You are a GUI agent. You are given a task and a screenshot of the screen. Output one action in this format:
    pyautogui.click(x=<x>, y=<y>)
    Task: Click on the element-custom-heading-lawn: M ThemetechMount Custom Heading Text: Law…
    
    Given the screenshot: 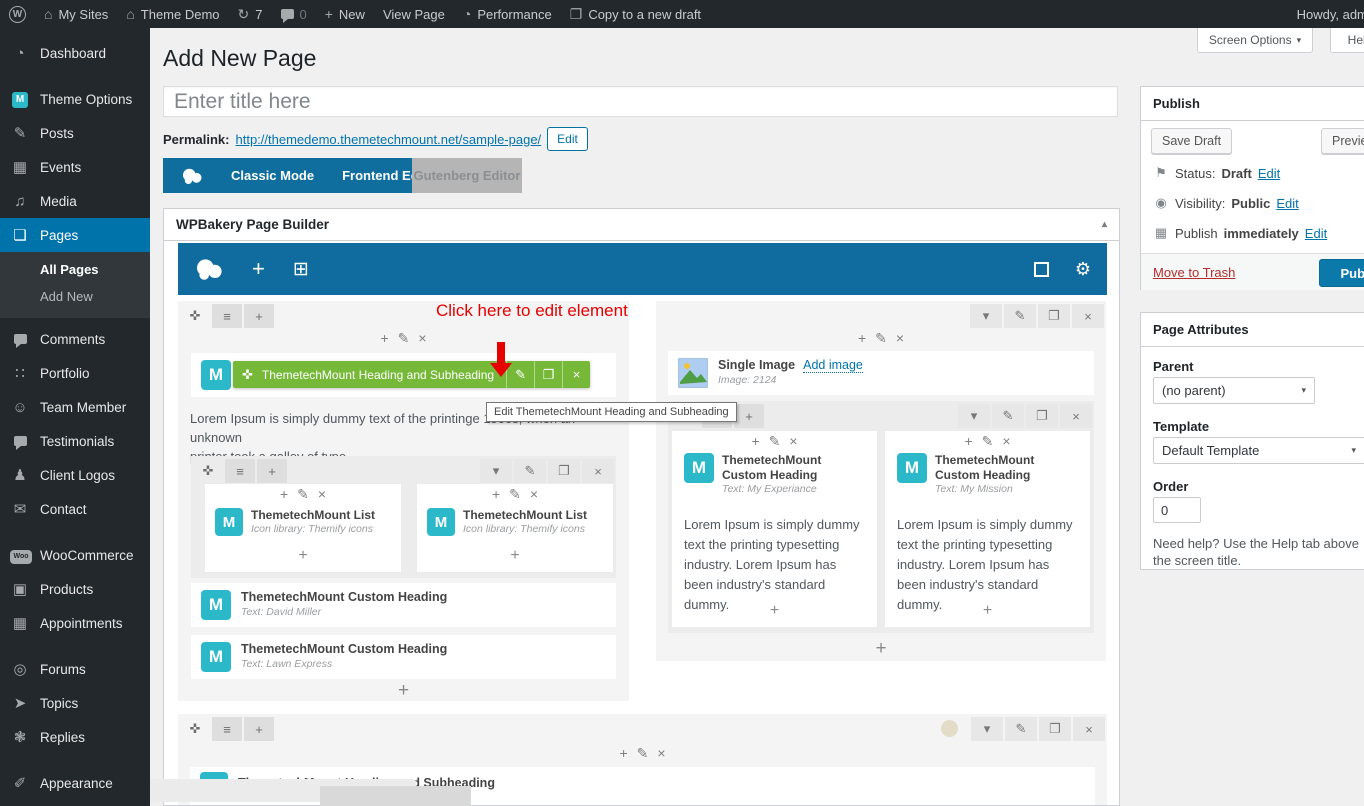 What is the action you would take?
    pyautogui.click(x=403, y=657)
    